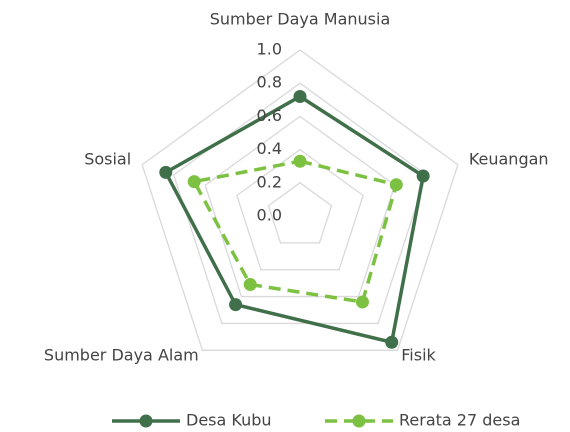 This screenshot has width=570, height=432. What do you see at coordinates (418, 355) in the screenshot?
I see `category-label: Fisik` at bounding box center [418, 355].